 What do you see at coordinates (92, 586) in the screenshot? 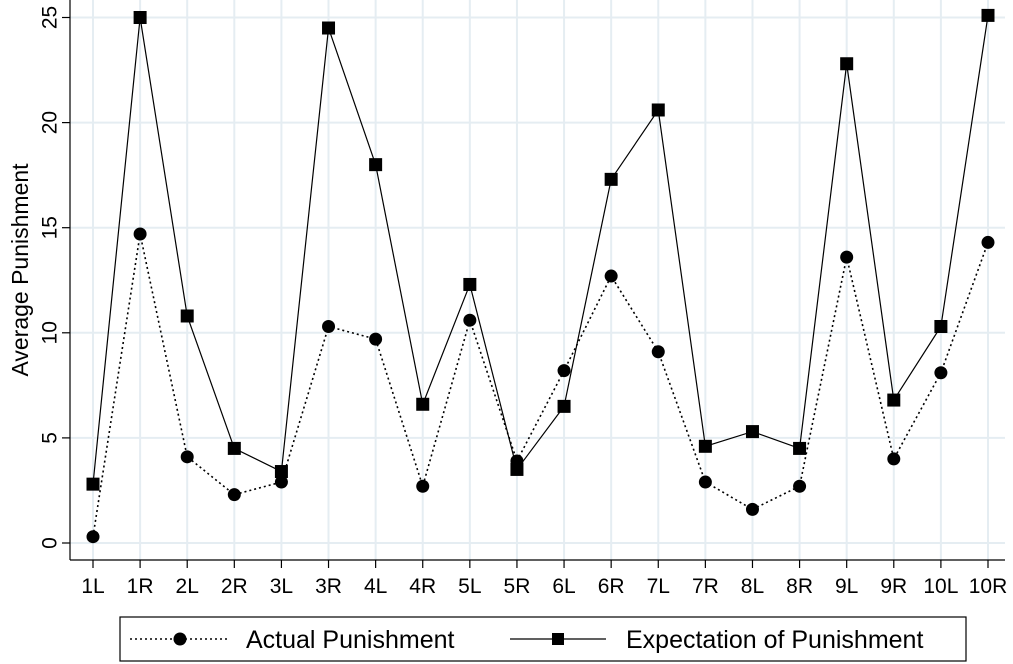
I see `x-tick-label: 1L` at bounding box center [92, 586].